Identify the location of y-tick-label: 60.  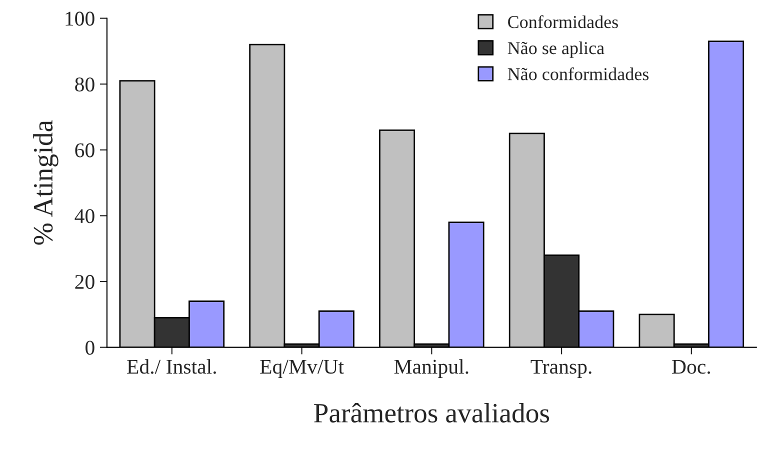
(84, 150).